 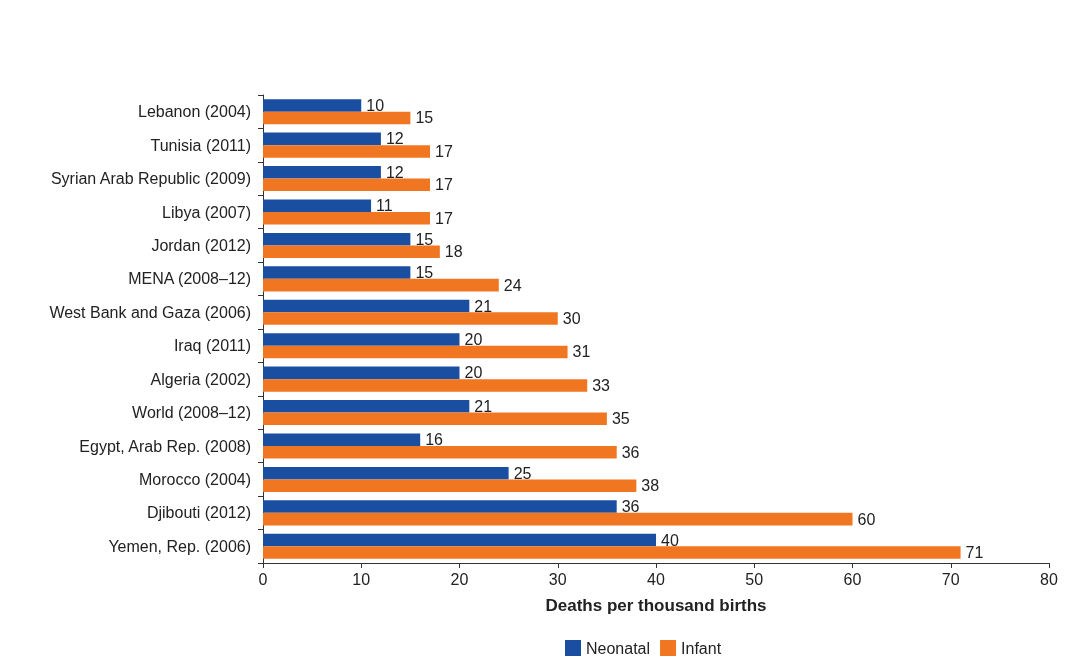 I want to click on data-label: 60, so click(x=866, y=519).